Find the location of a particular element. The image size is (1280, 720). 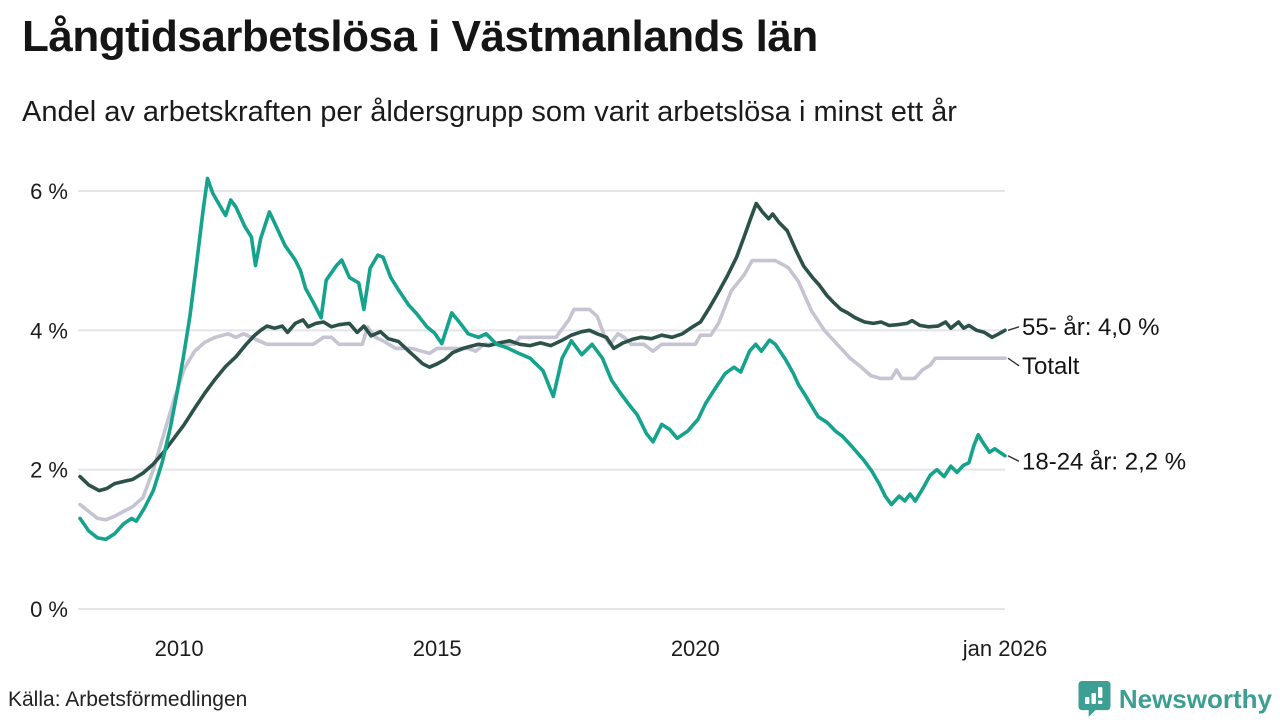

y-tick-label: 0 % is located at coordinates (49, 609).